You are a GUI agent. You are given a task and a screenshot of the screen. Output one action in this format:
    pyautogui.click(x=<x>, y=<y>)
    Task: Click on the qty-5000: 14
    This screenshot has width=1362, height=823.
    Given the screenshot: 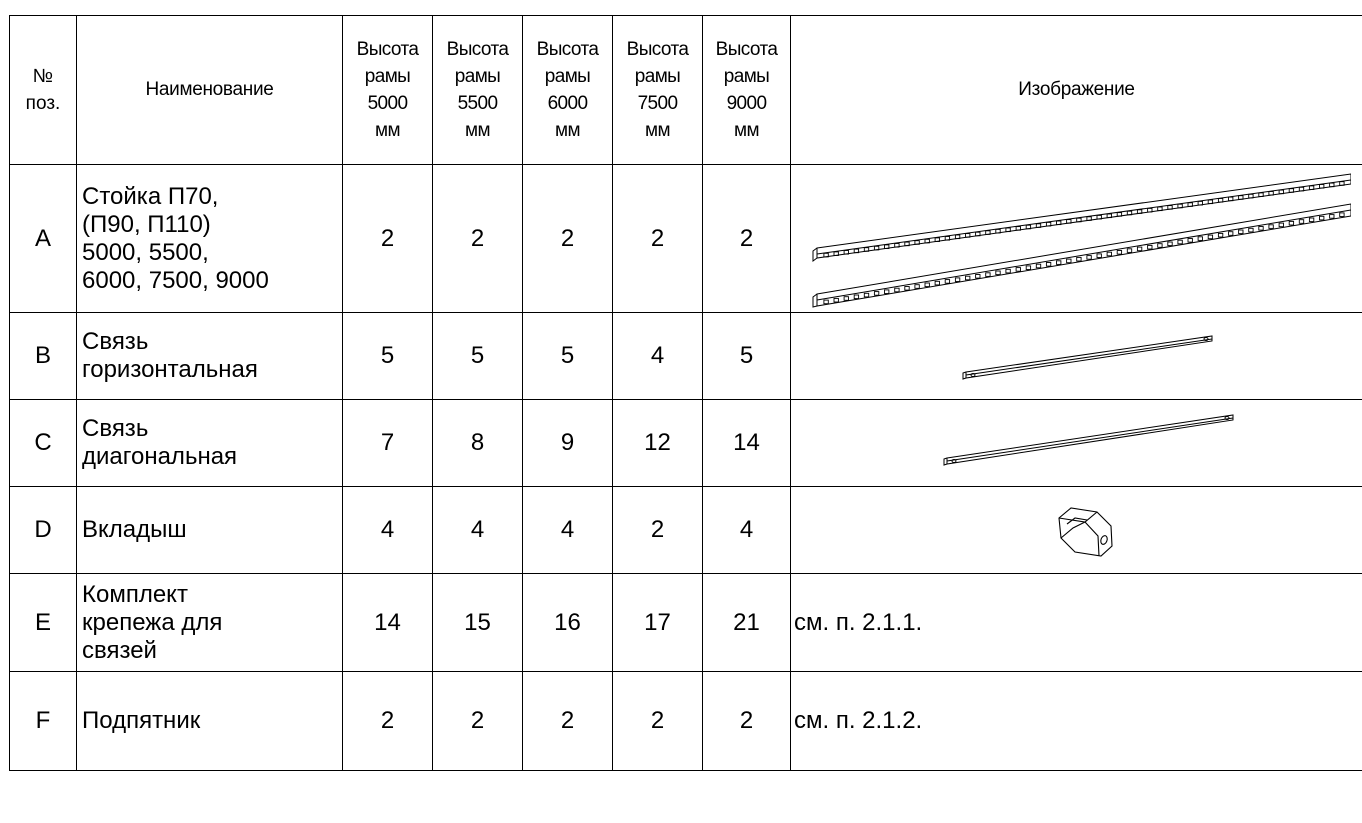 What is the action you would take?
    pyautogui.click(x=387, y=622)
    